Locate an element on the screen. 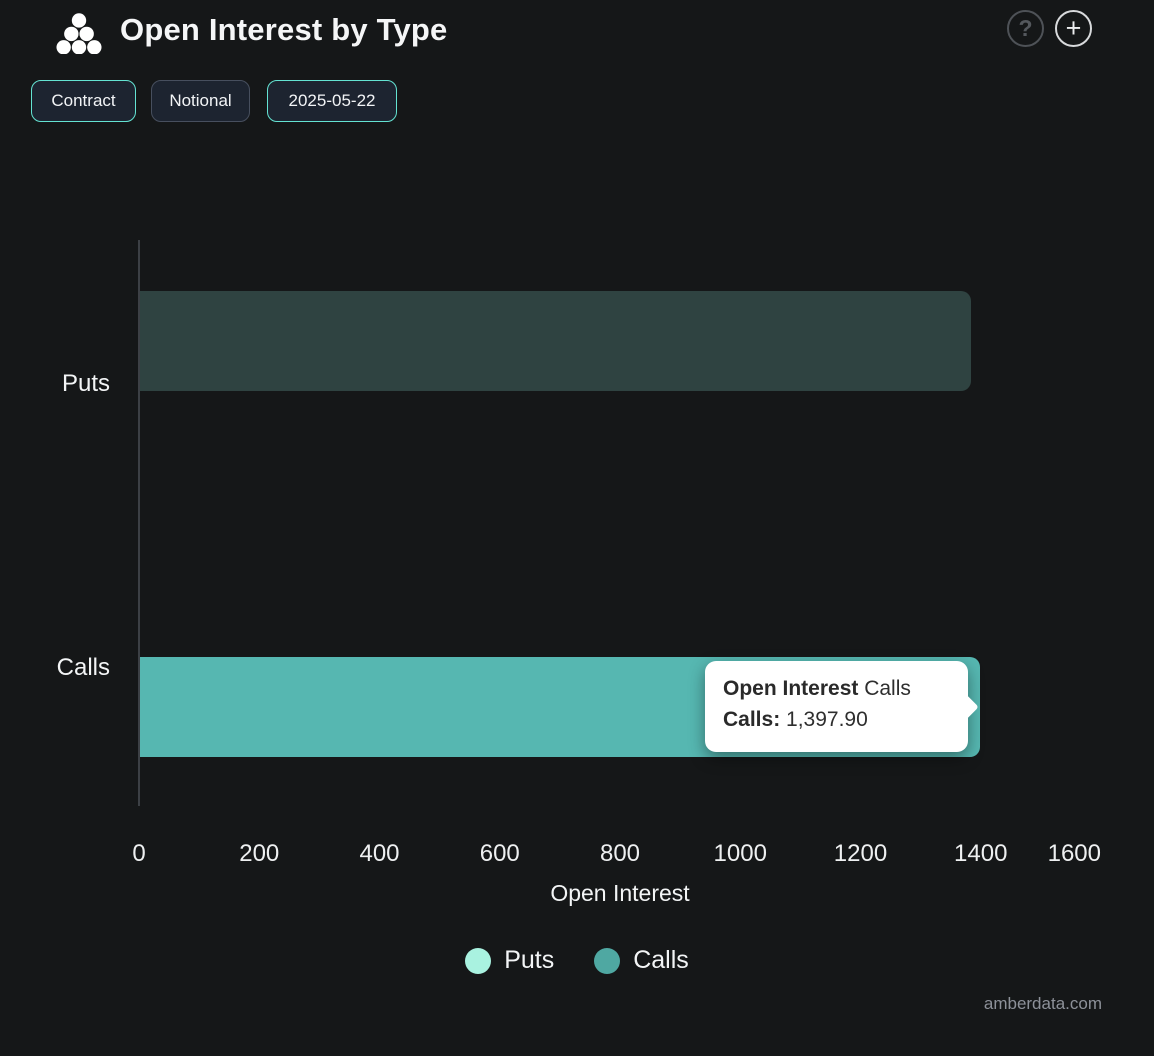  x-tick-label: 1000 is located at coordinates (740, 853).